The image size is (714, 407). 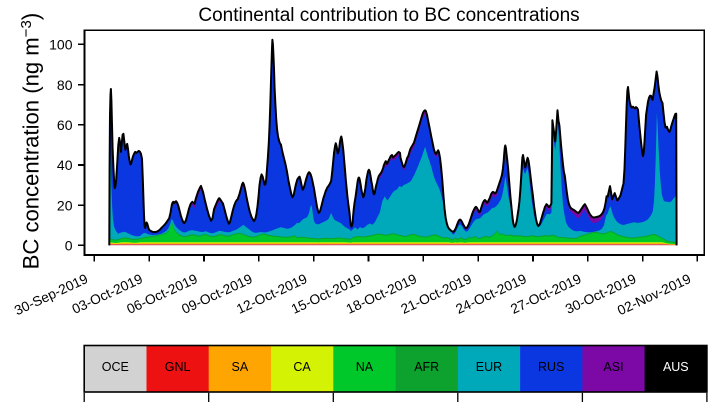 I want to click on svg-text: RUS, so click(x=551, y=367).